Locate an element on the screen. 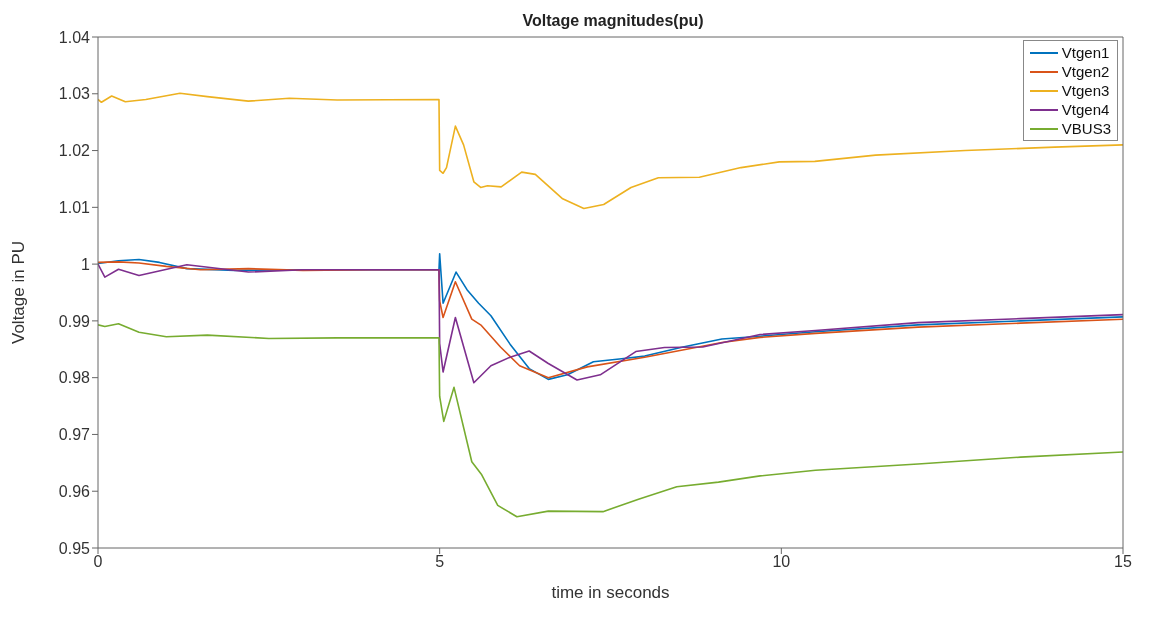 The width and height of the screenshot is (1150, 630). y-tick-label: 1.03 is located at coordinates (74, 94).